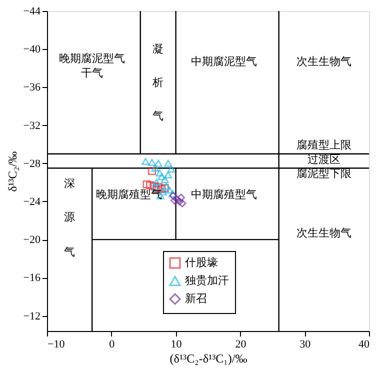 Image resolution: width=391 pixels, height=389 pixels. I want to click on legend-label: 新召, so click(196, 298).